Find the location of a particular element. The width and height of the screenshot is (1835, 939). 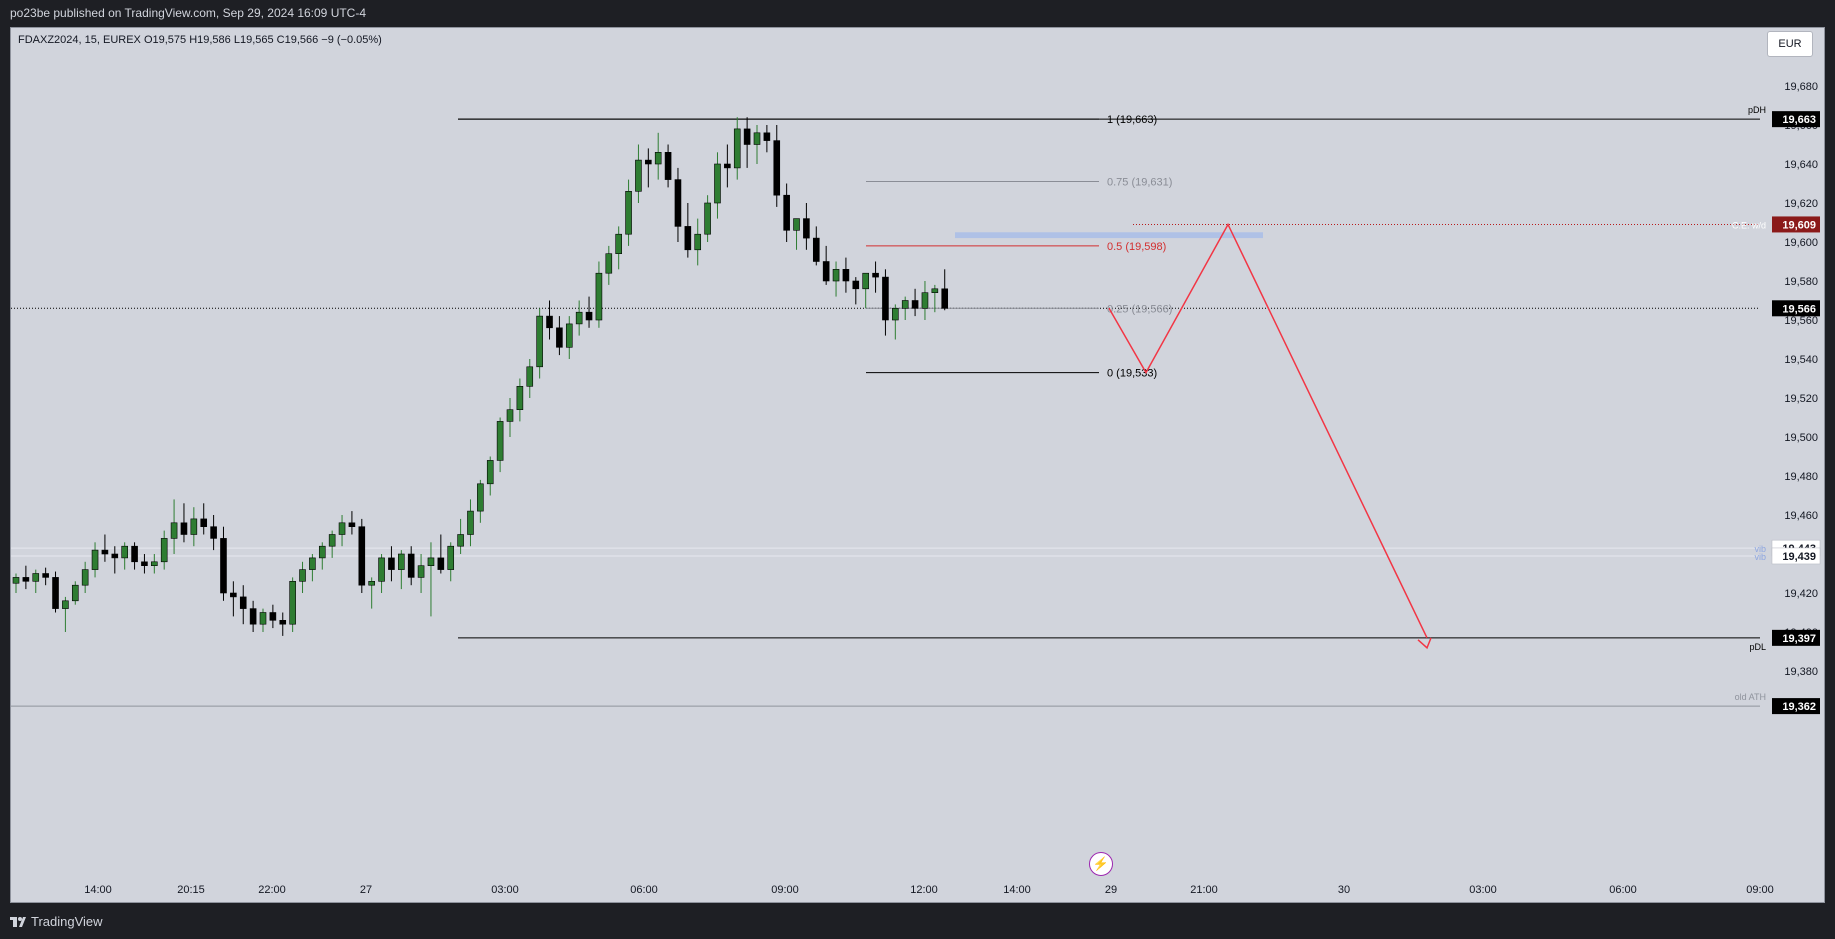

lightning-icon: ⚡ is located at coordinates (1101, 864).